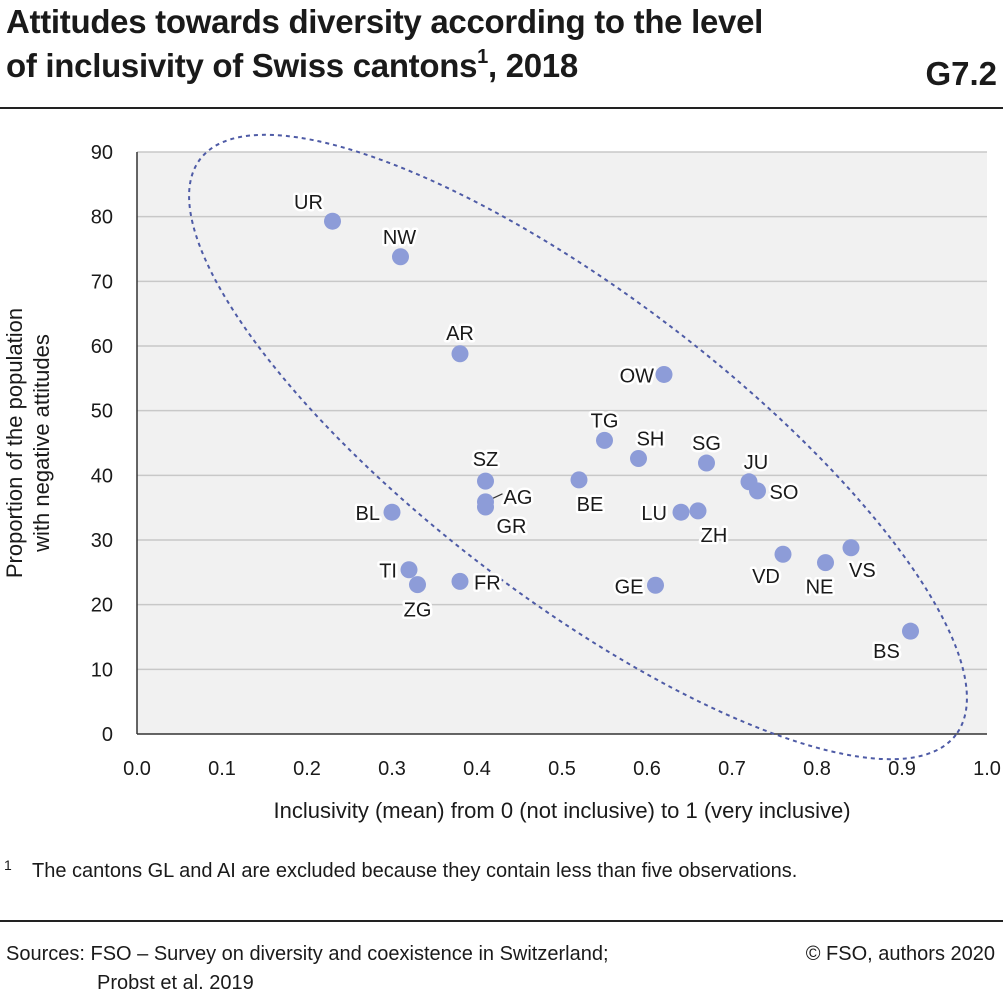  Describe the element at coordinates (562, 769) in the screenshot. I see `x-tick-label: 0.5` at that location.